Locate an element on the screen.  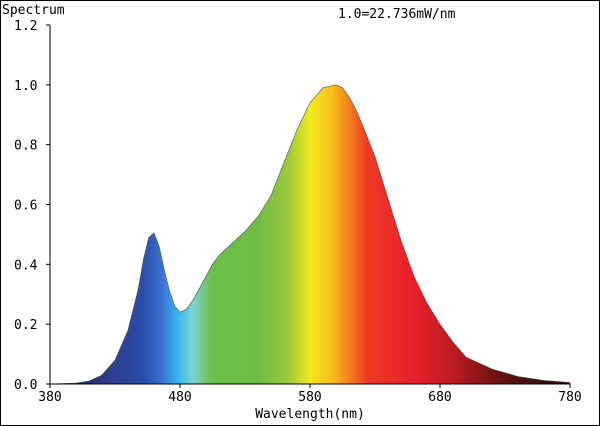
x-axis-label: Wavelength(nm) is located at coordinates (310, 414).